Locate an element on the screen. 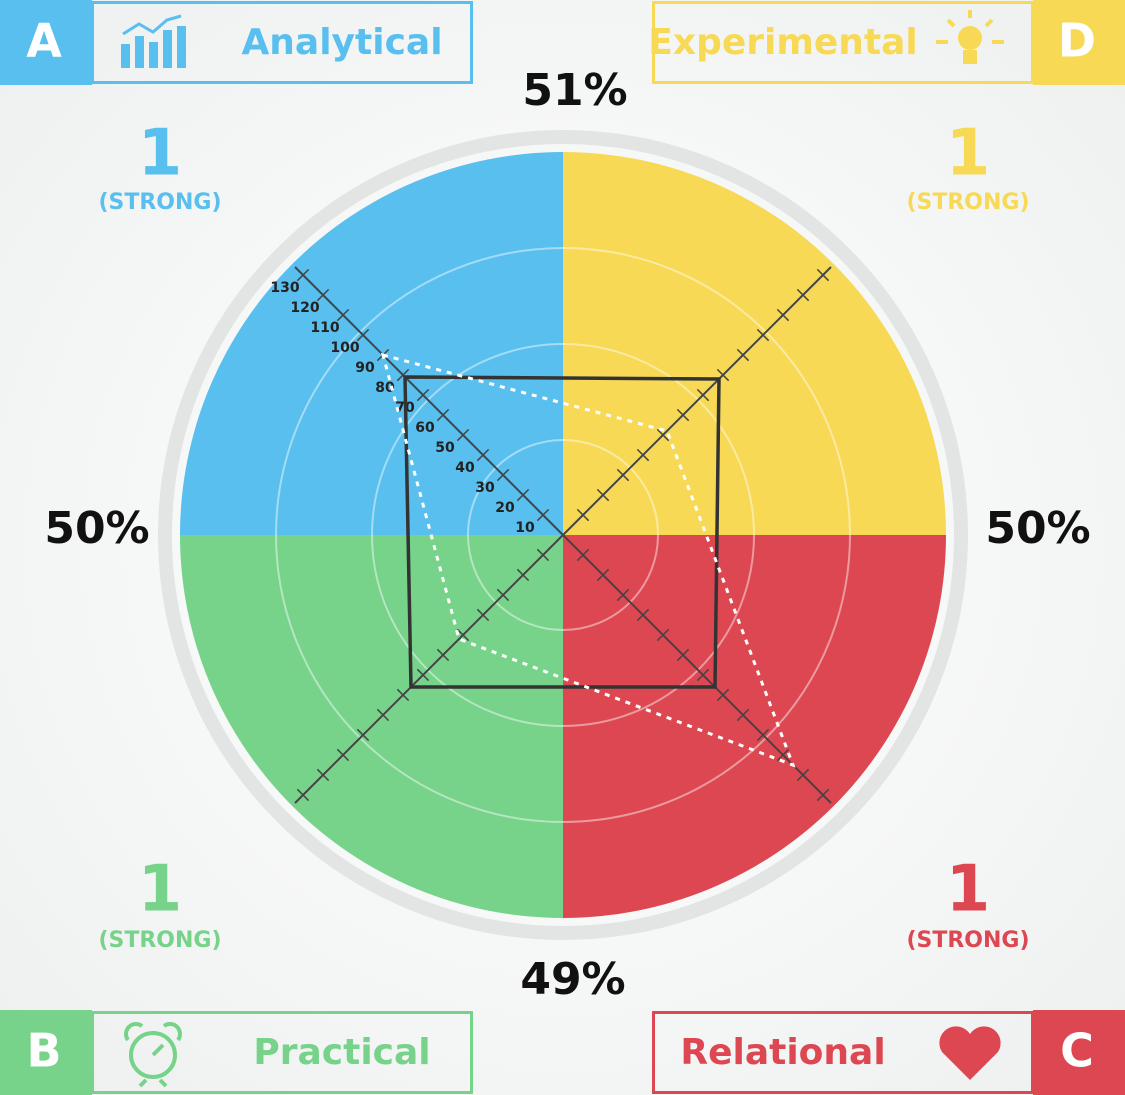 The image size is (1125, 1095). icon-heart is located at coordinates (970, 1053).